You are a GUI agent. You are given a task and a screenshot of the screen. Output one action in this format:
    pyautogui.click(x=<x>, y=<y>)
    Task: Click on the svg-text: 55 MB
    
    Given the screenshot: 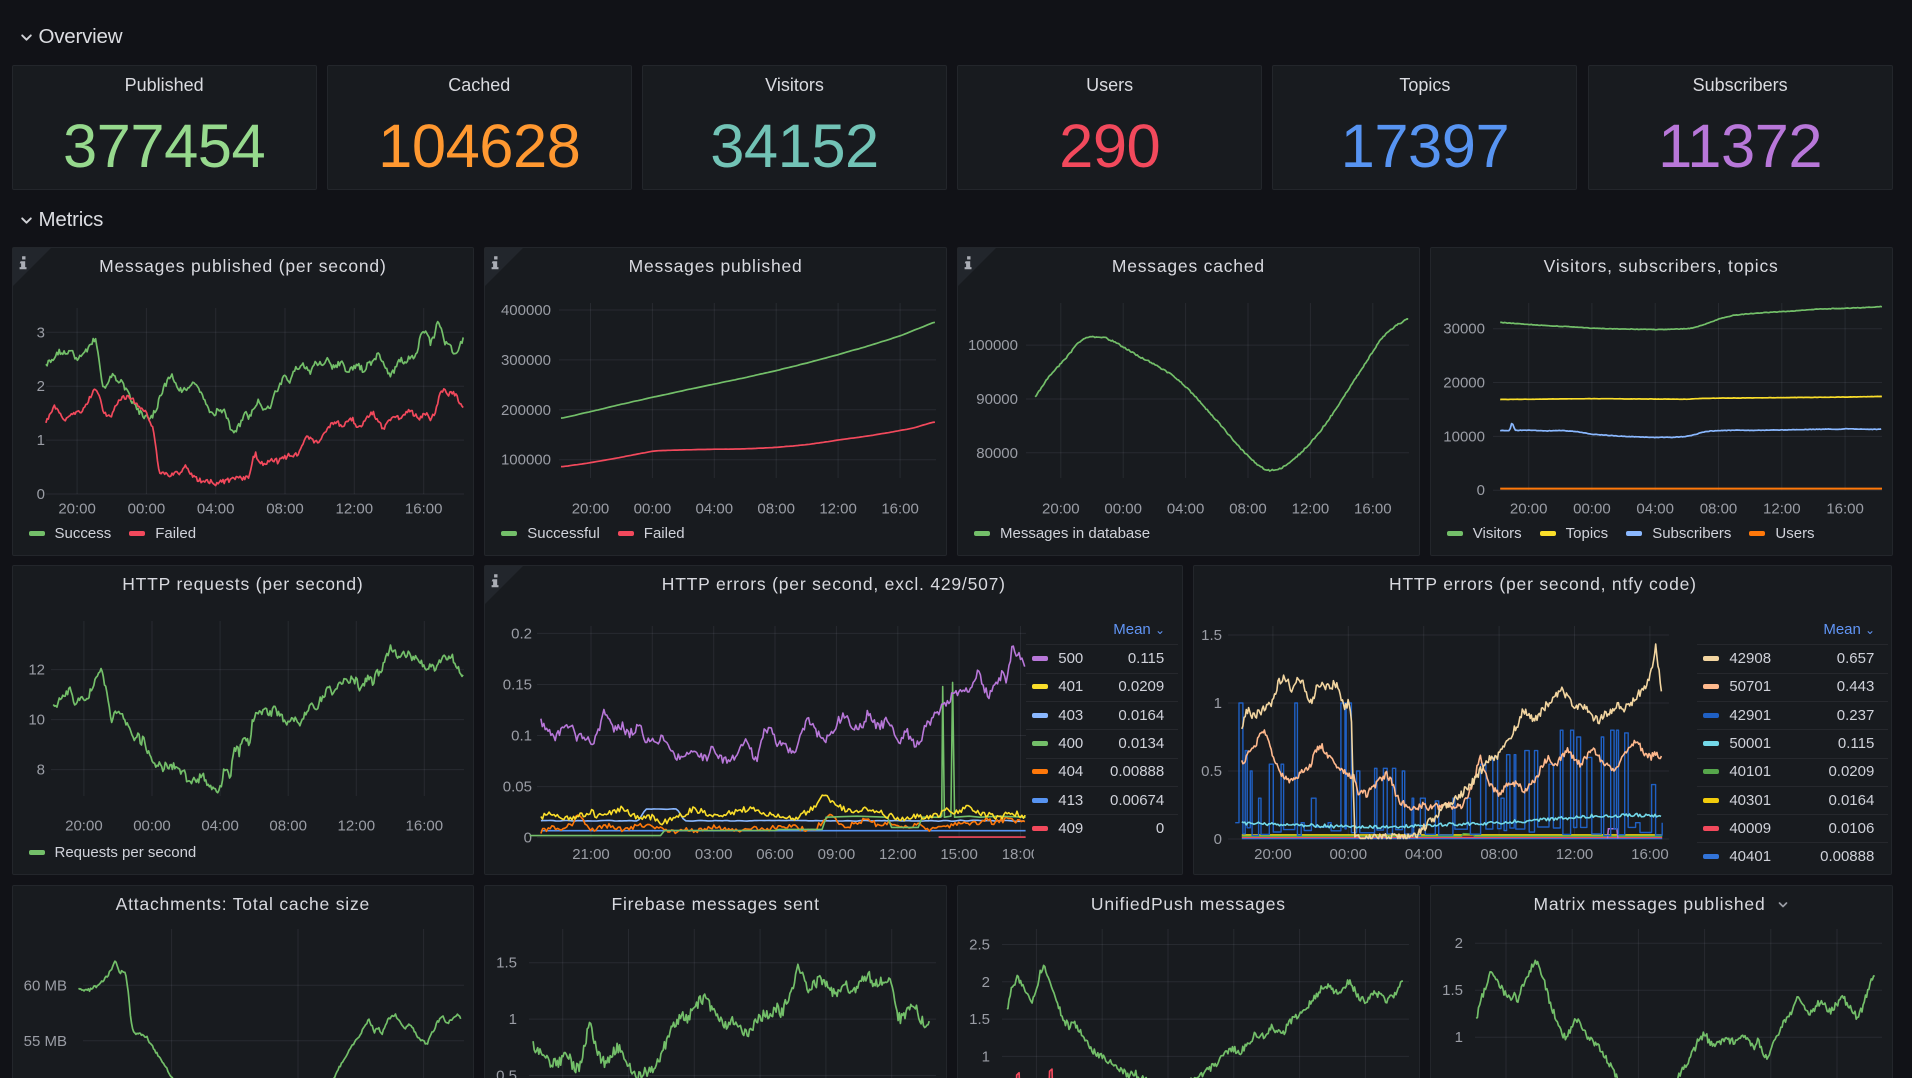 What is the action you would take?
    pyautogui.click(x=44, y=1041)
    